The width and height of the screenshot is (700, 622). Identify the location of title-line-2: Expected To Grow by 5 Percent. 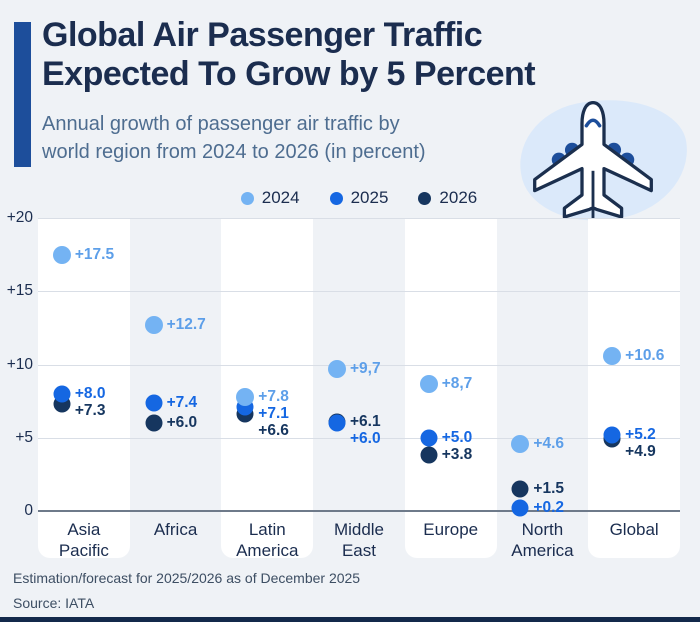
(289, 74).